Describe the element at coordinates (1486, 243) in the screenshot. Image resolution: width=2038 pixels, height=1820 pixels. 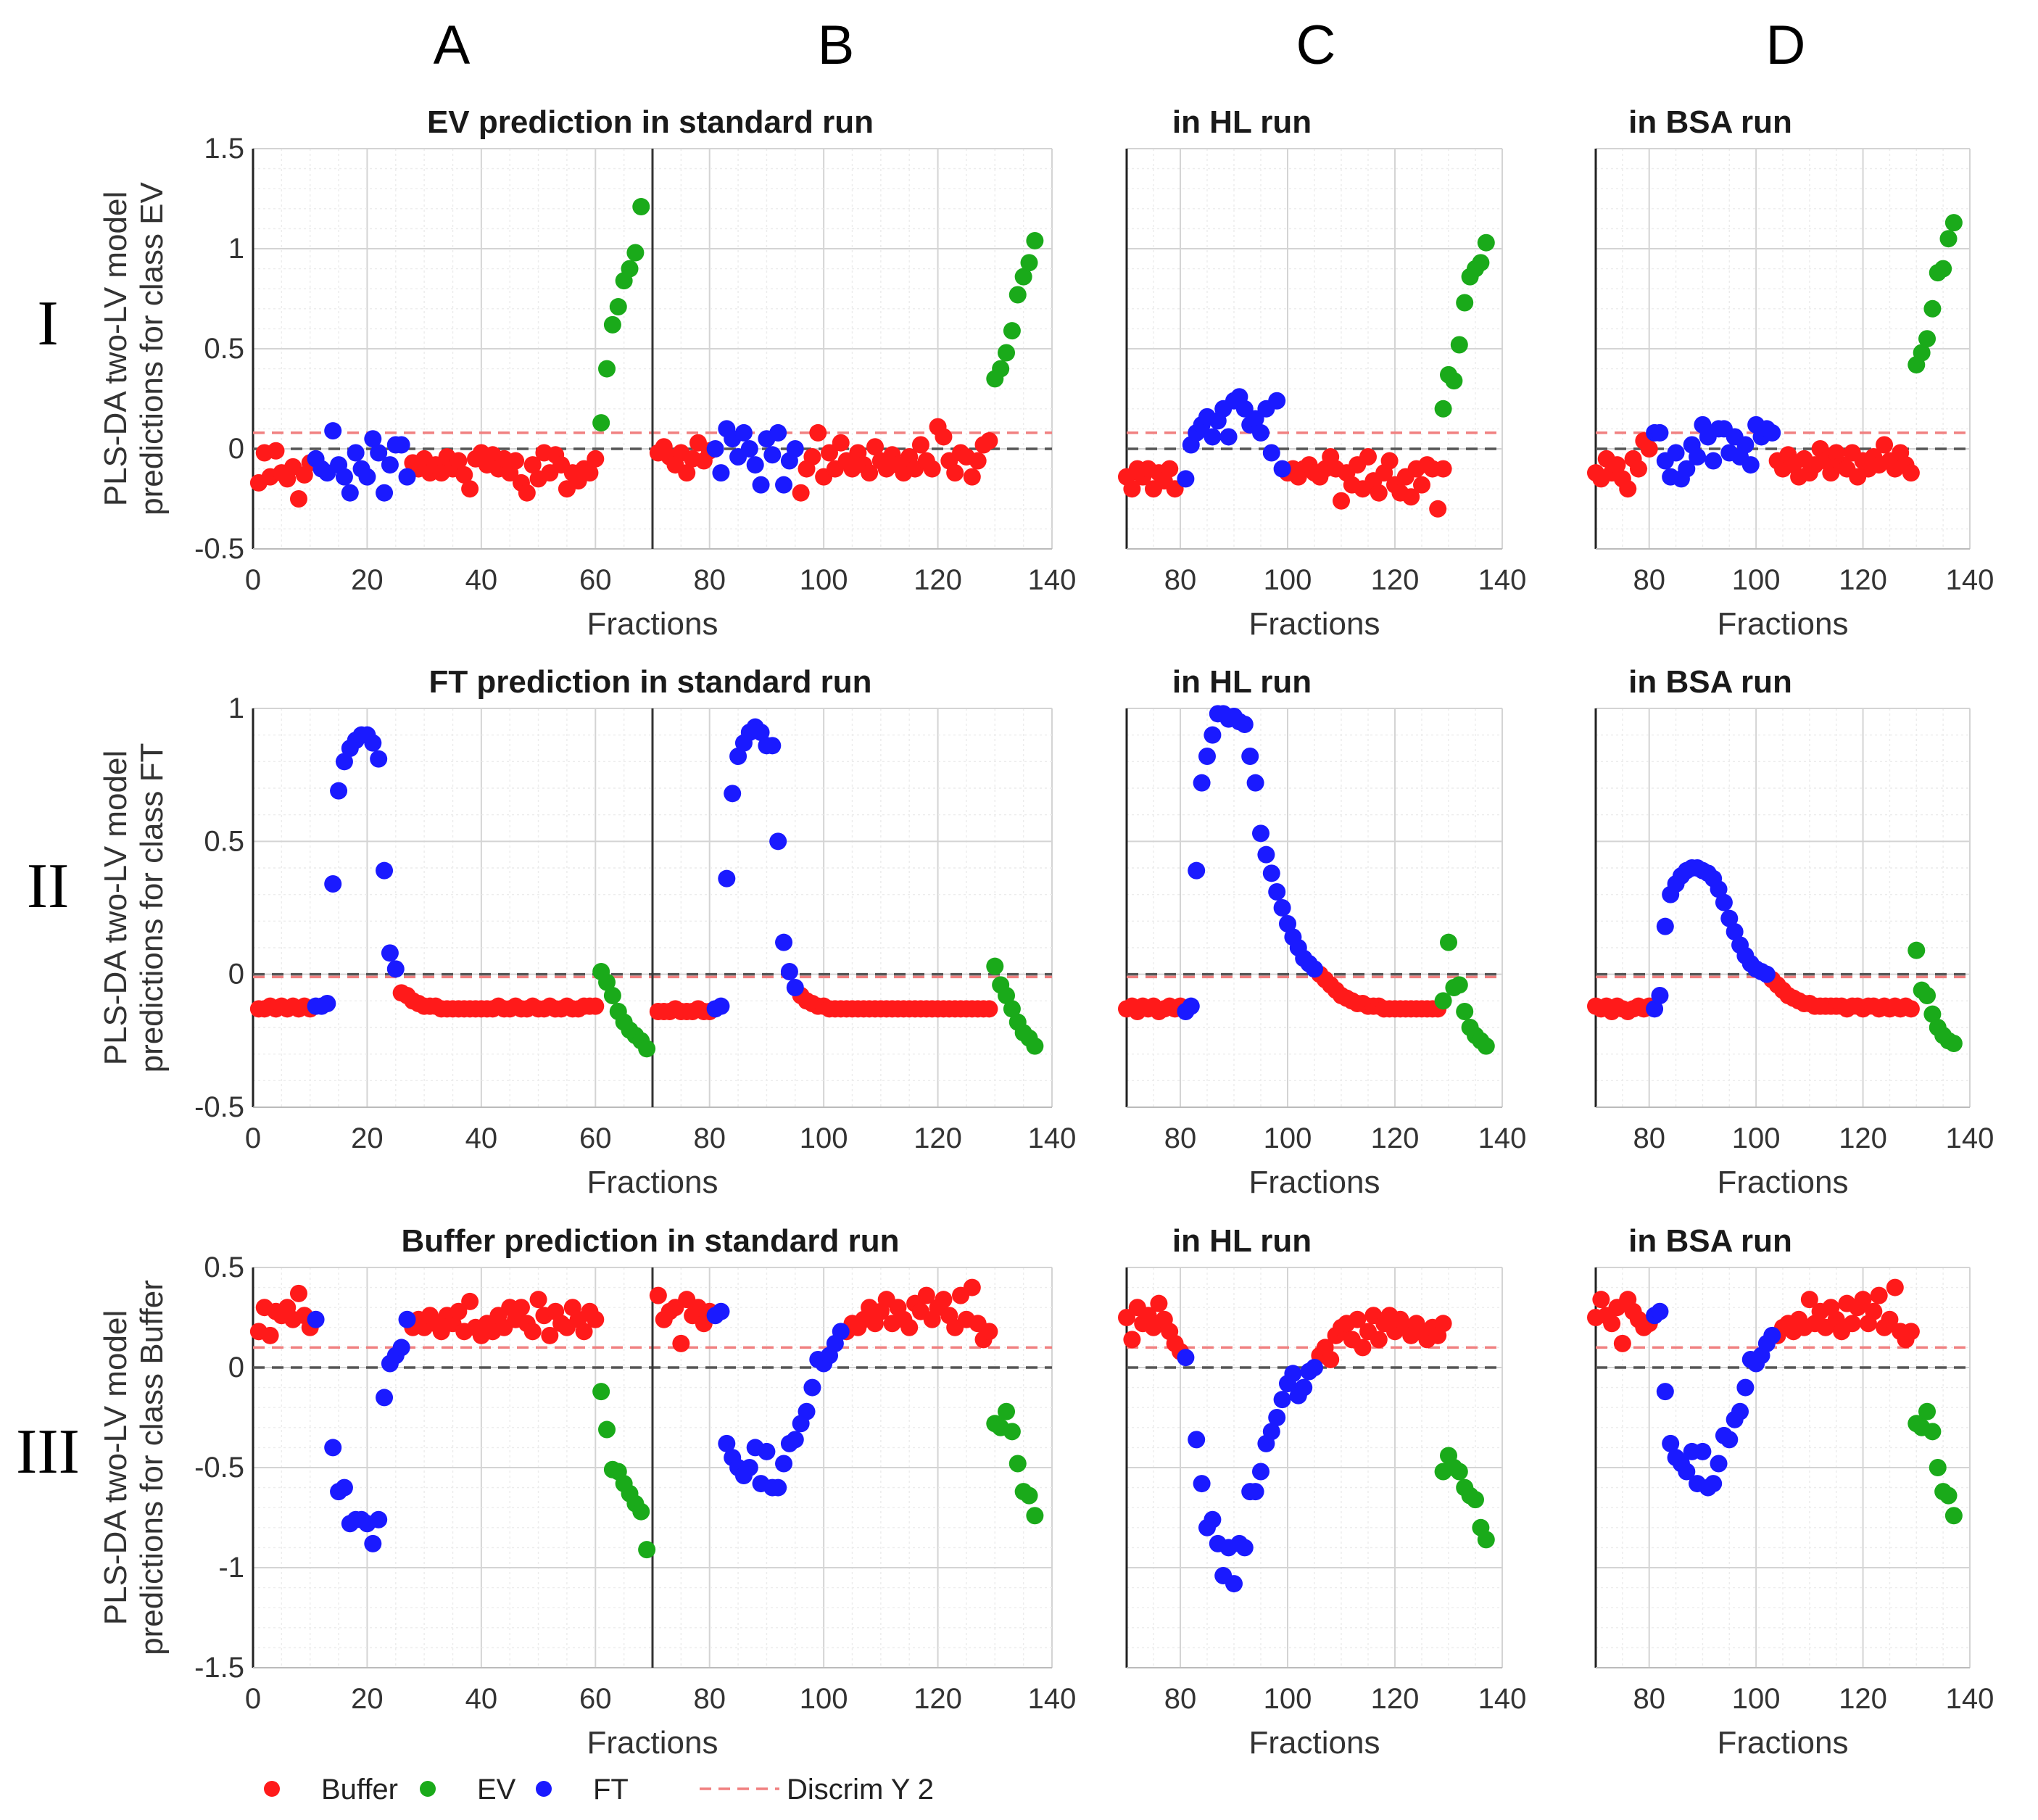
I see `panel-r1-c2-point-ev` at that location.